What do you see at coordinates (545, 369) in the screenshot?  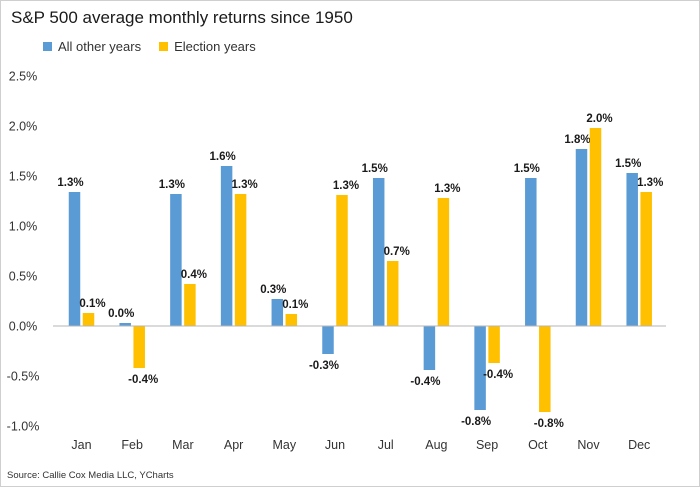 I see `bar-election-years-oct` at bounding box center [545, 369].